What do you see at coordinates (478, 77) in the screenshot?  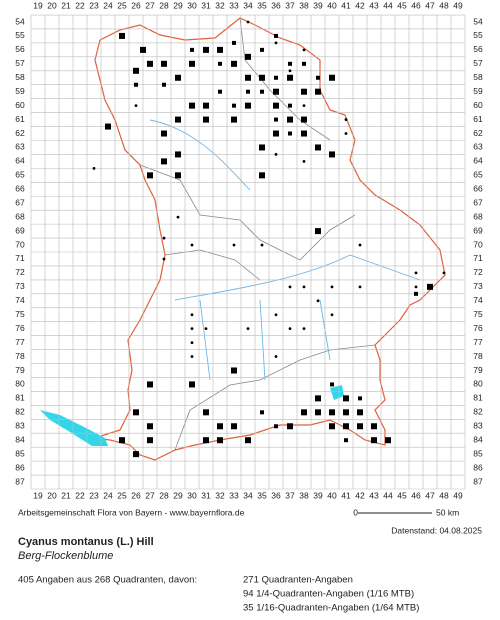 I see `row-label: 58` at bounding box center [478, 77].